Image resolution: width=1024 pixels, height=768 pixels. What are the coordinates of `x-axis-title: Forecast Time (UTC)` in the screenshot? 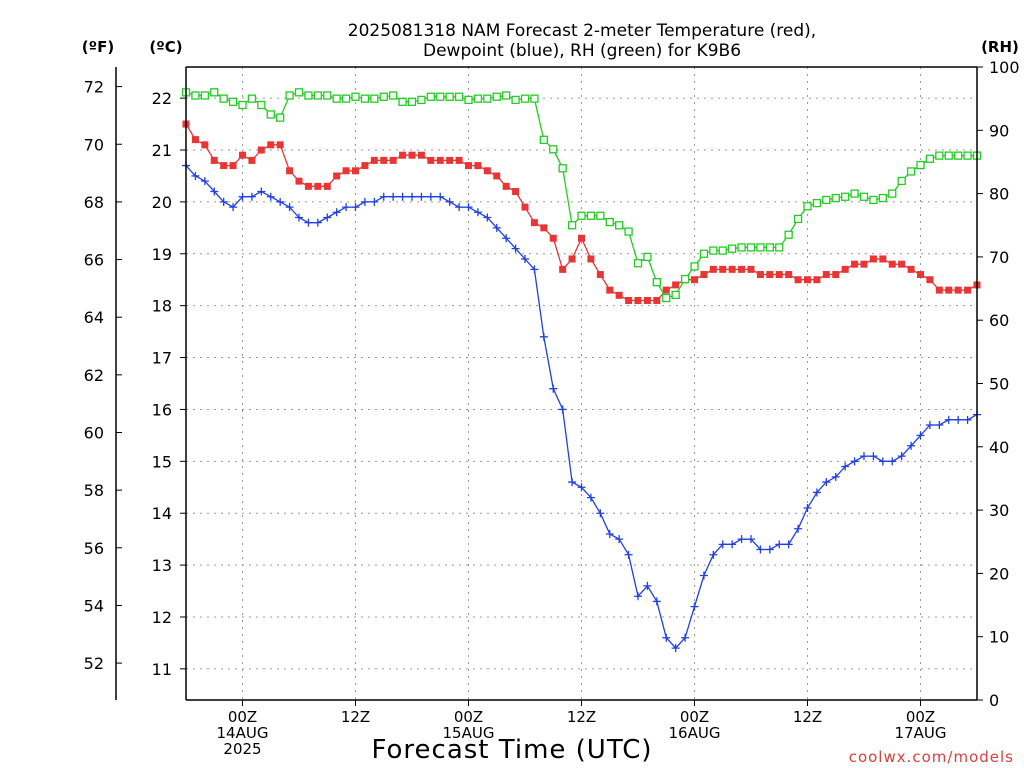 It's located at (511, 750).